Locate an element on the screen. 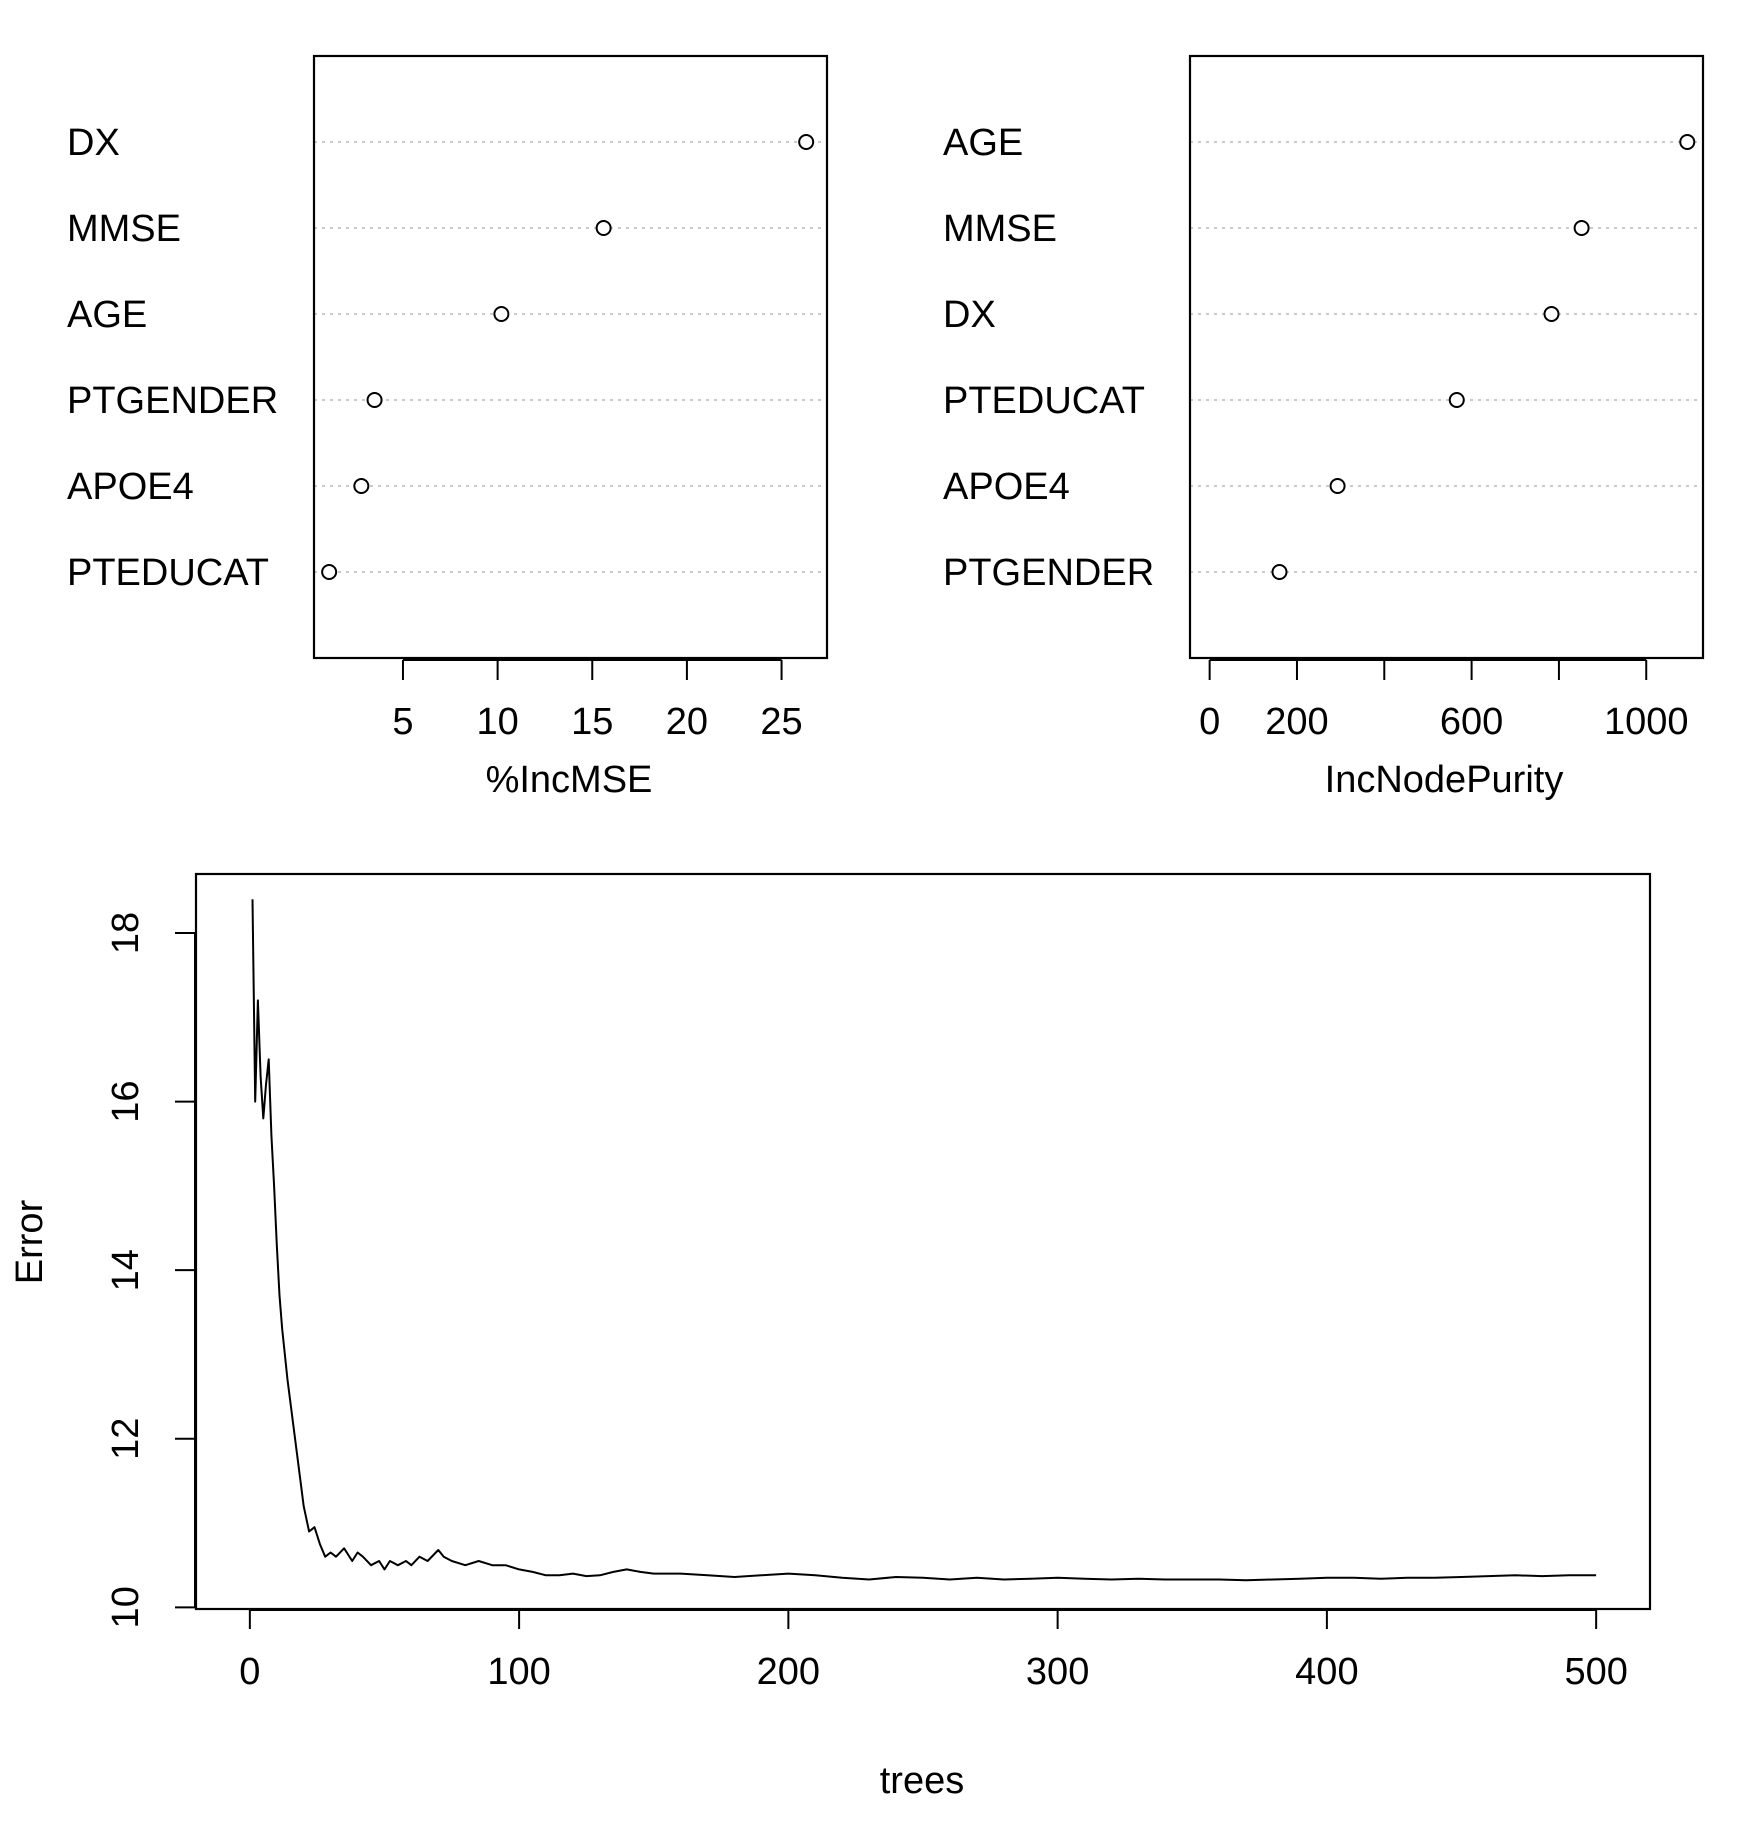 Image resolution: width=1740 pixels, height=1842 pixels. incnodepurity-x-axis: 0 200 600 1000 is located at coordinates (1444, 701).